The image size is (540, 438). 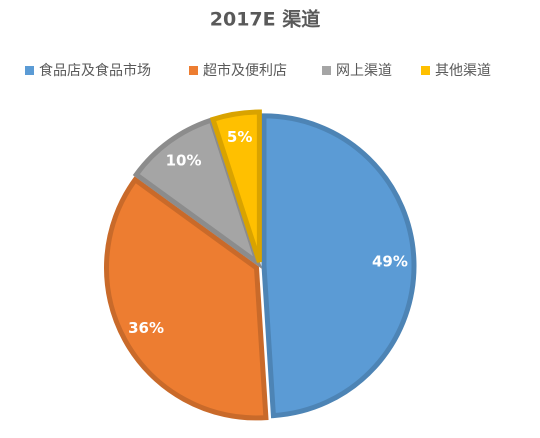 What do you see at coordinates (95, 70) in the screenshot?
I see `legend-label: 食品店及食品市场` at bounding box center [95, 70].